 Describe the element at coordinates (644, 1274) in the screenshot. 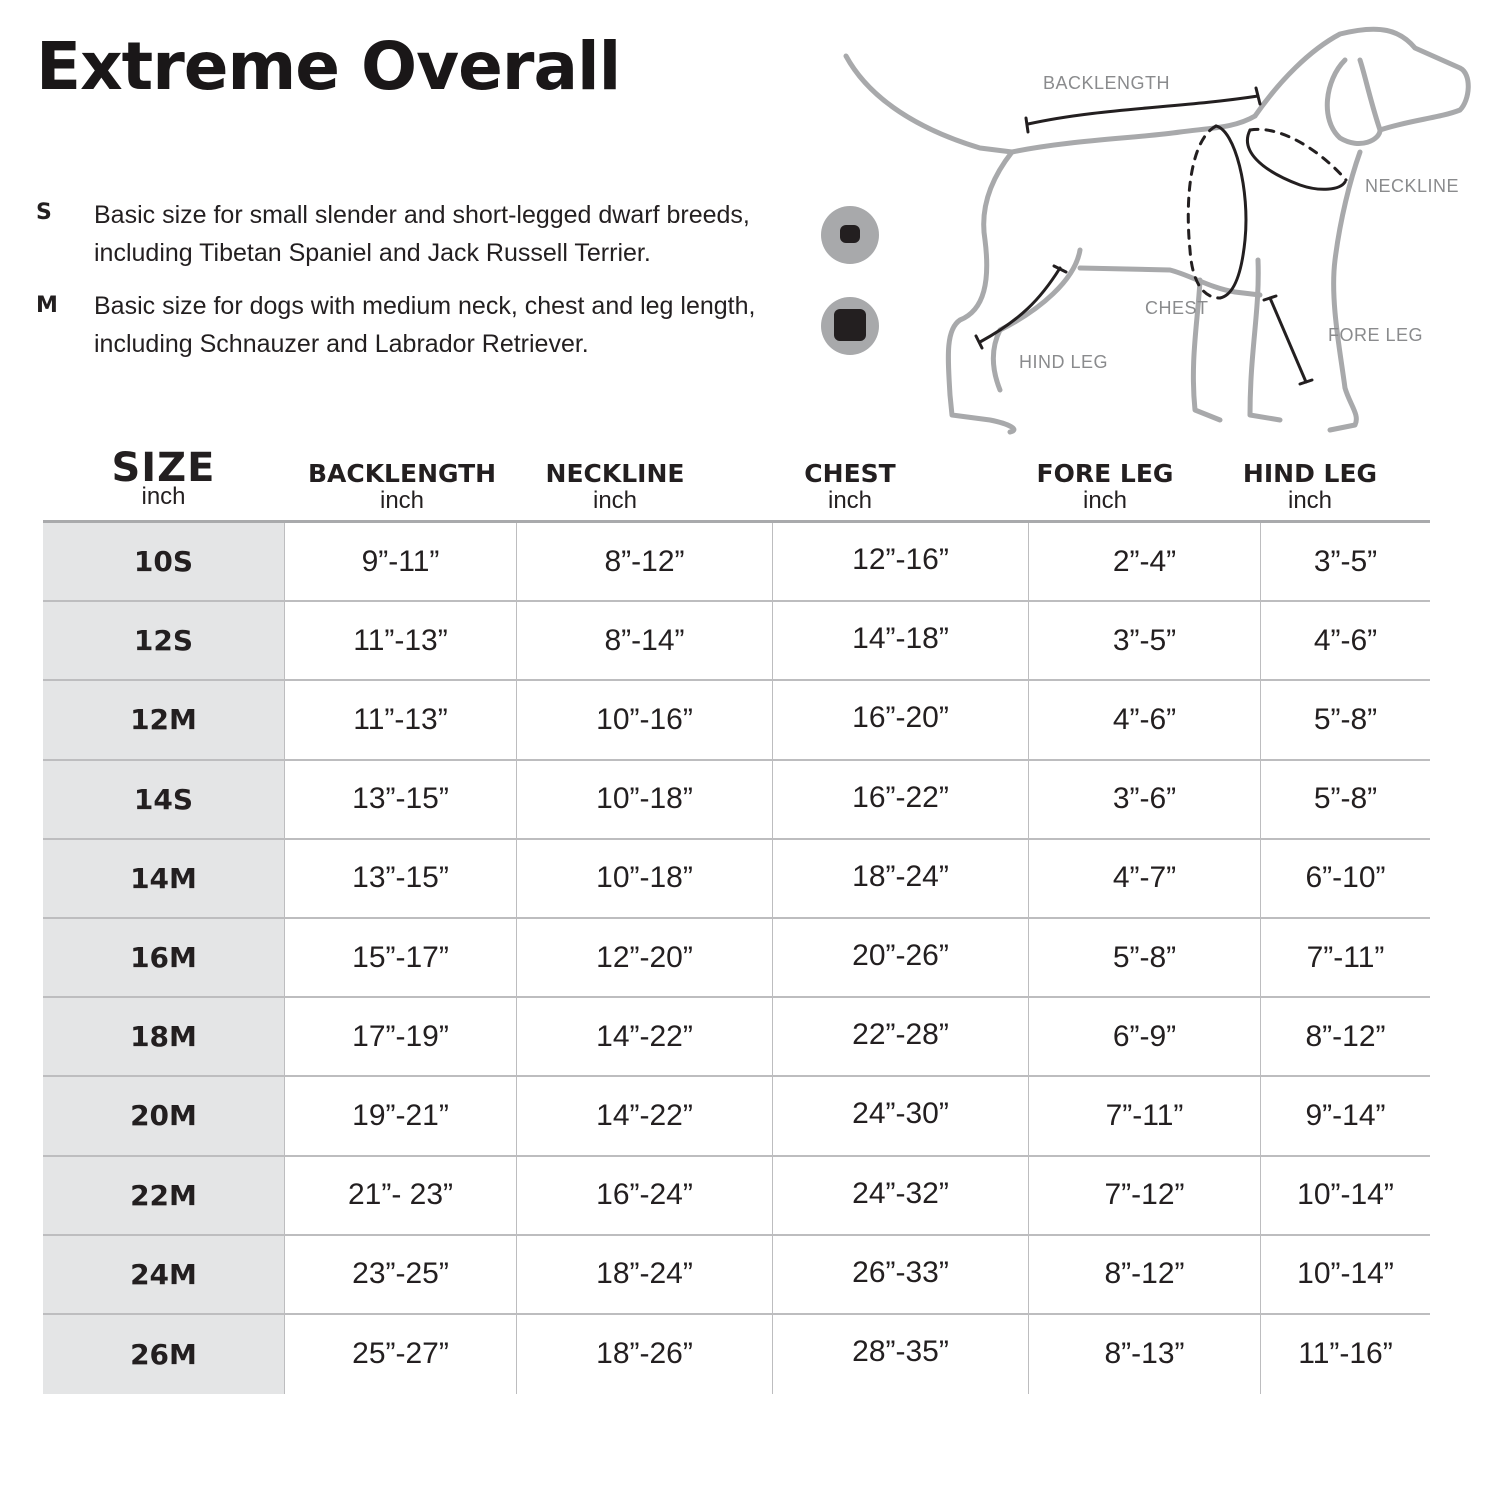

I see `cell-neckline: 18”-24”` at that location.